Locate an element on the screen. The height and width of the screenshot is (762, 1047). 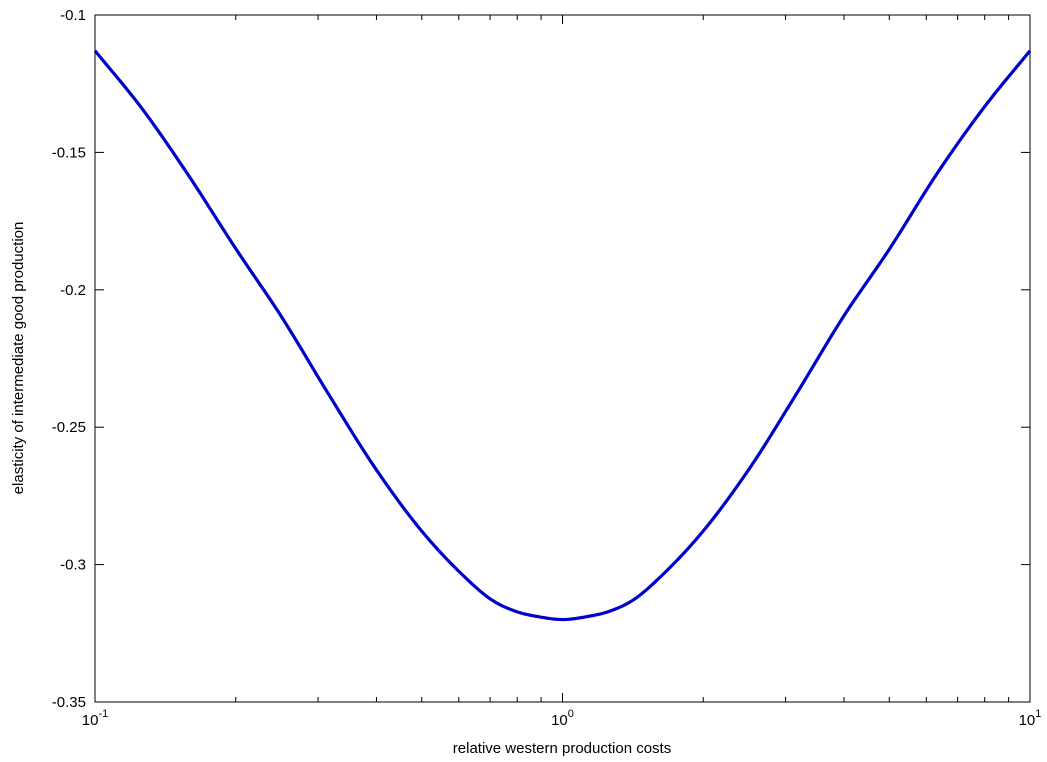
y-tick-label: -0.25 is located at coordinates (69, 427).